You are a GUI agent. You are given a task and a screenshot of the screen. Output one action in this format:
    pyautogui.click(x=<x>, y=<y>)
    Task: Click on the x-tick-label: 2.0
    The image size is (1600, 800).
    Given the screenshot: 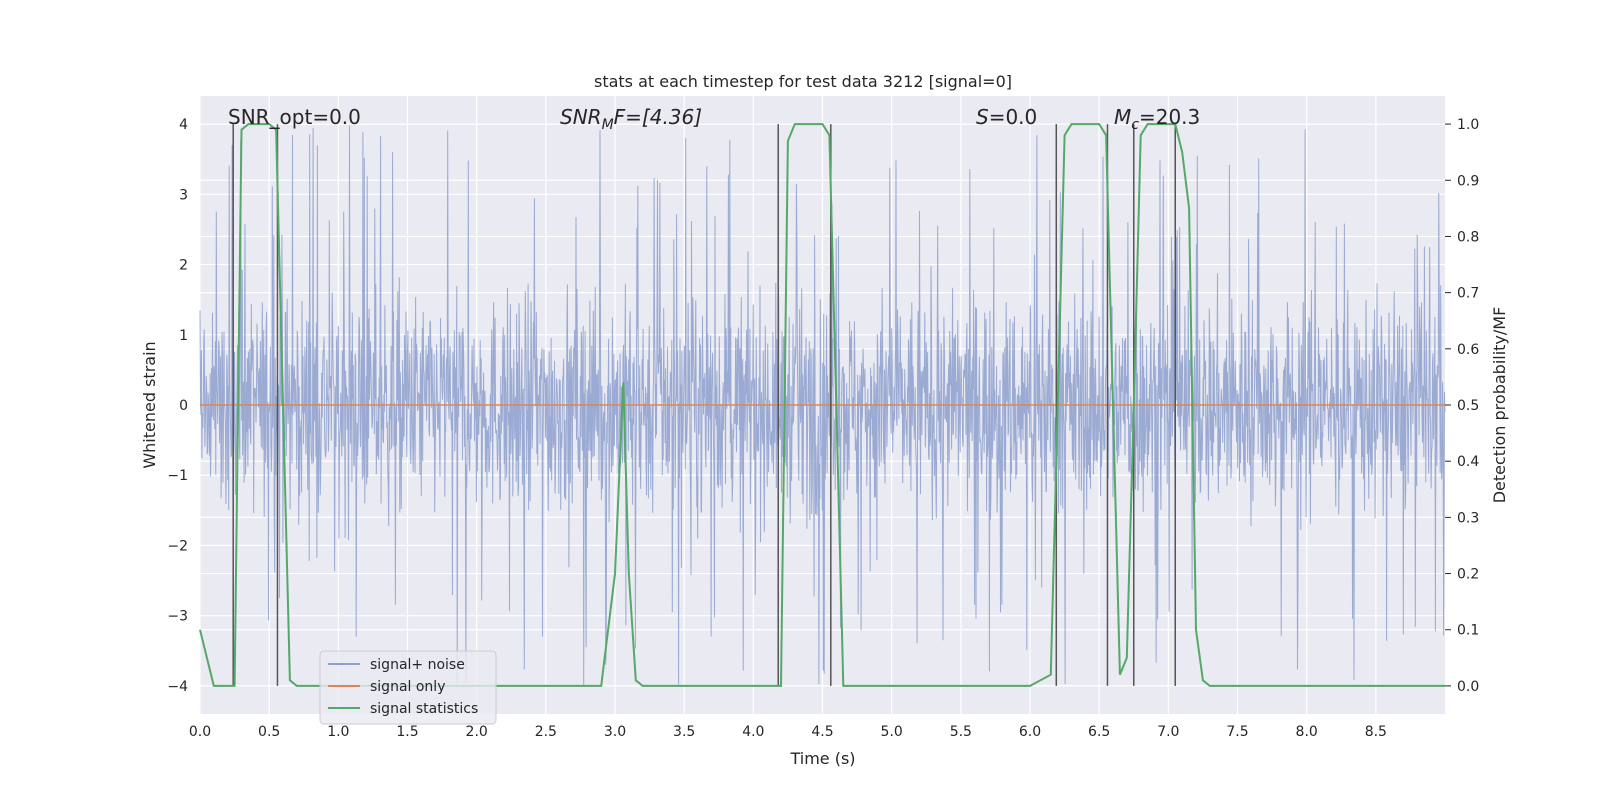 What is the action you would take?
    pyautogui.click(x=477, y=732)
    